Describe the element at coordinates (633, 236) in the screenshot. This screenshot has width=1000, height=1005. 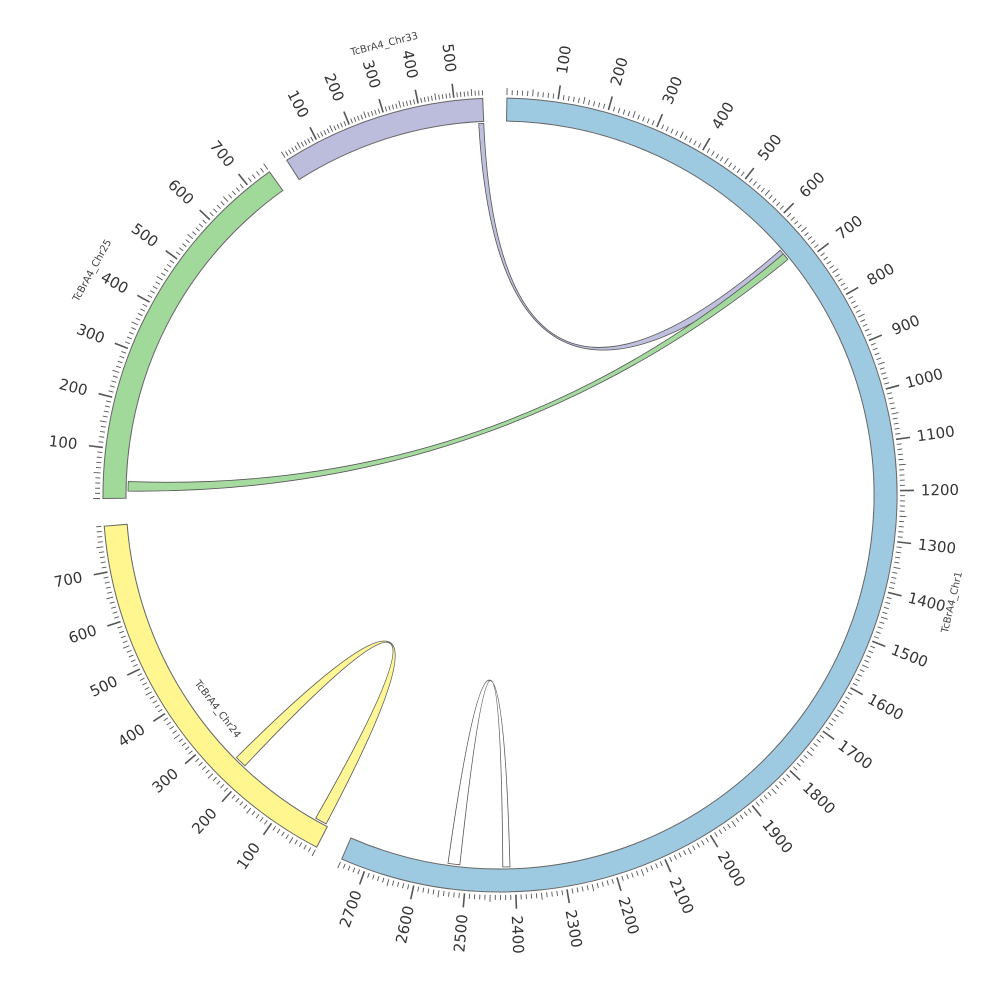
I see `link-tcbra4-chr33-to-tcbra4-chr1` at that location.